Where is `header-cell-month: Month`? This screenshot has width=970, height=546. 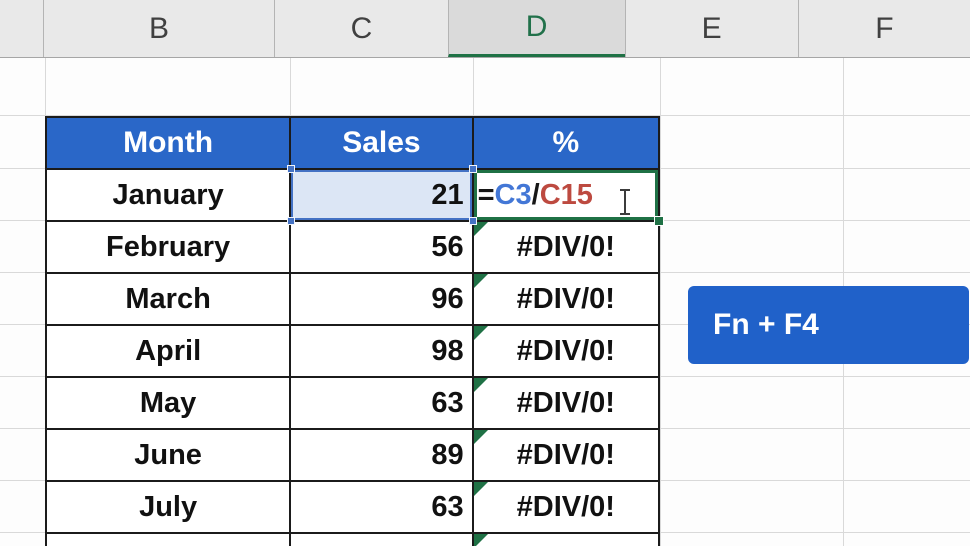
header-cell-month: Month is located at coordinates (169, 144).